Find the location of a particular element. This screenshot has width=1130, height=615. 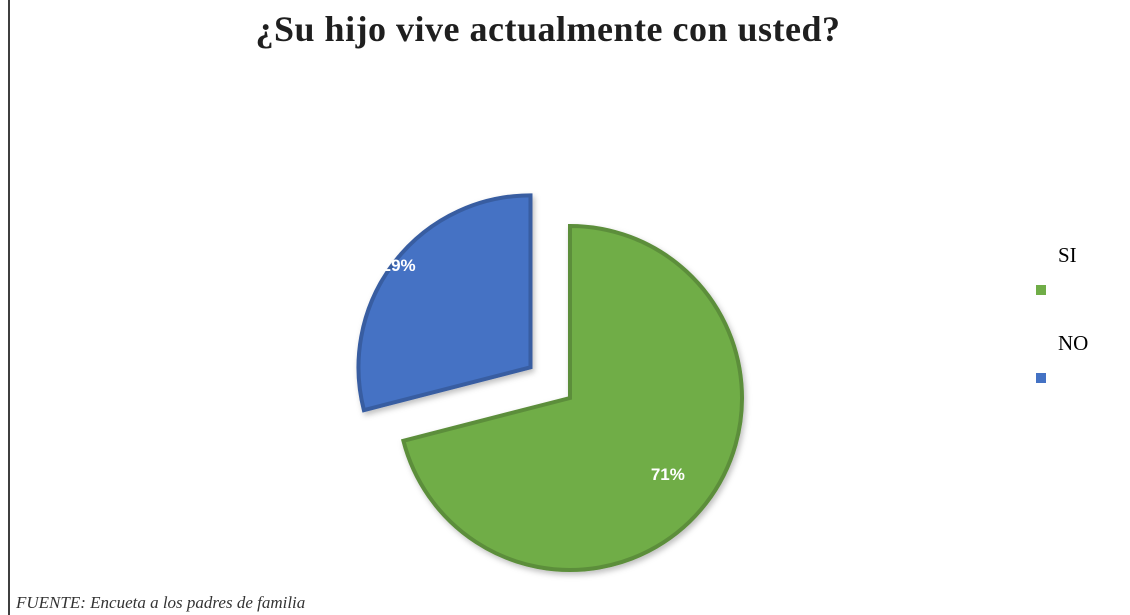

legend-swatch-no is located at coordinates (1041, 378).